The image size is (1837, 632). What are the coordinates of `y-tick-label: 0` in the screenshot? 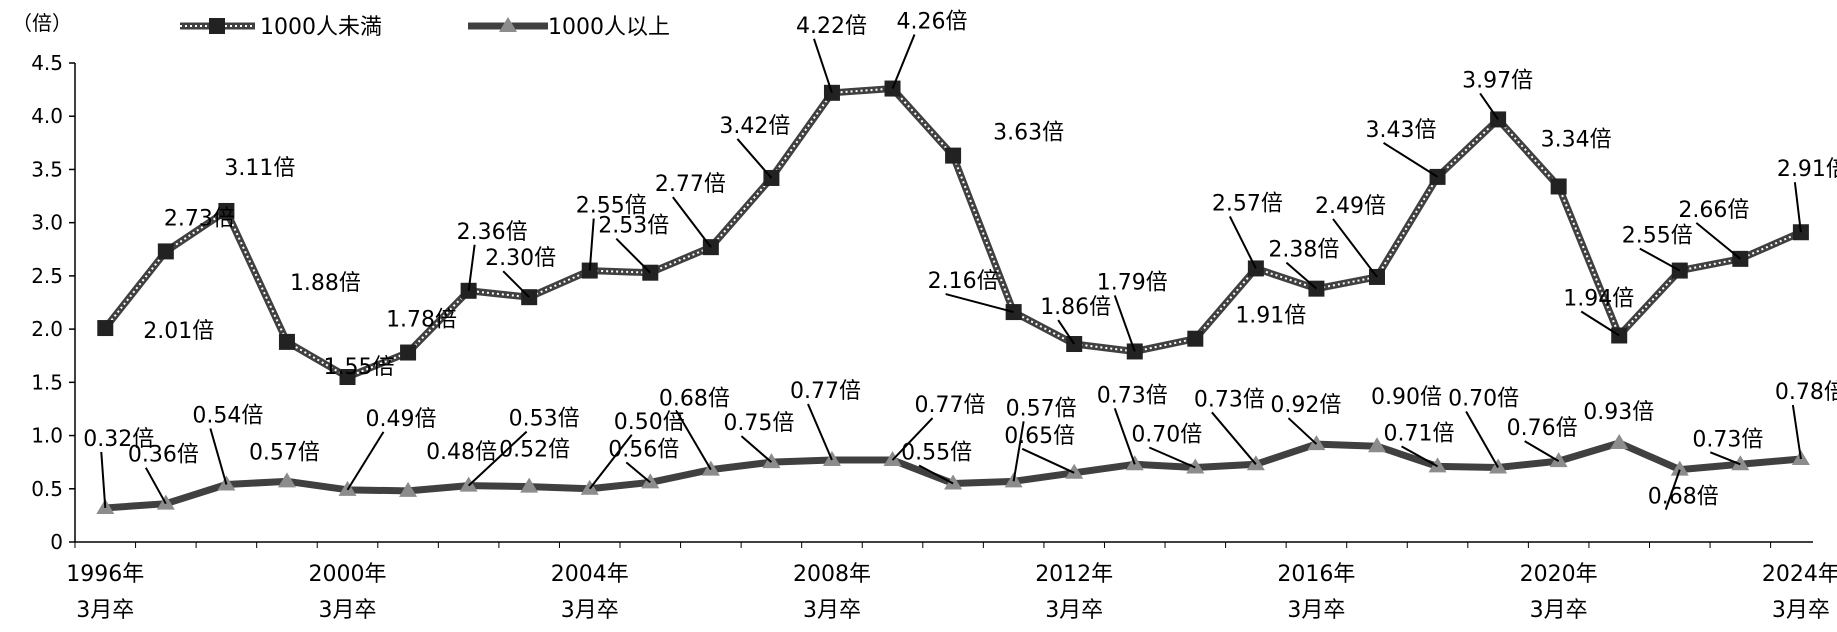 It's located at (56, 542).